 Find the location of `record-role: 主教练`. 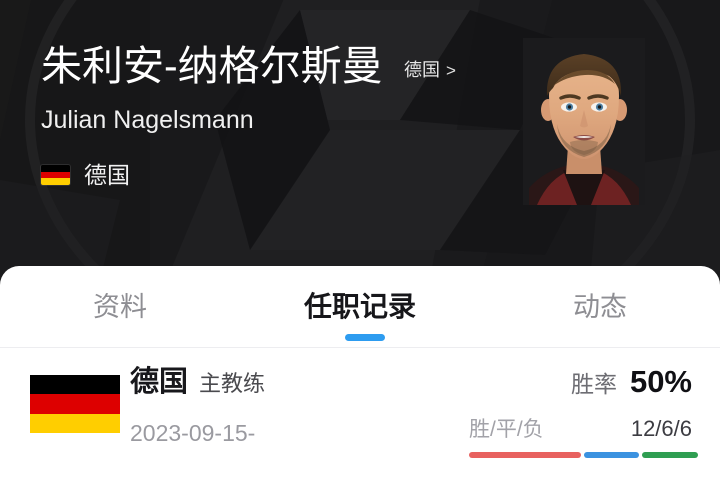

record-role: 主教练 is located at coordinates (232, 383).